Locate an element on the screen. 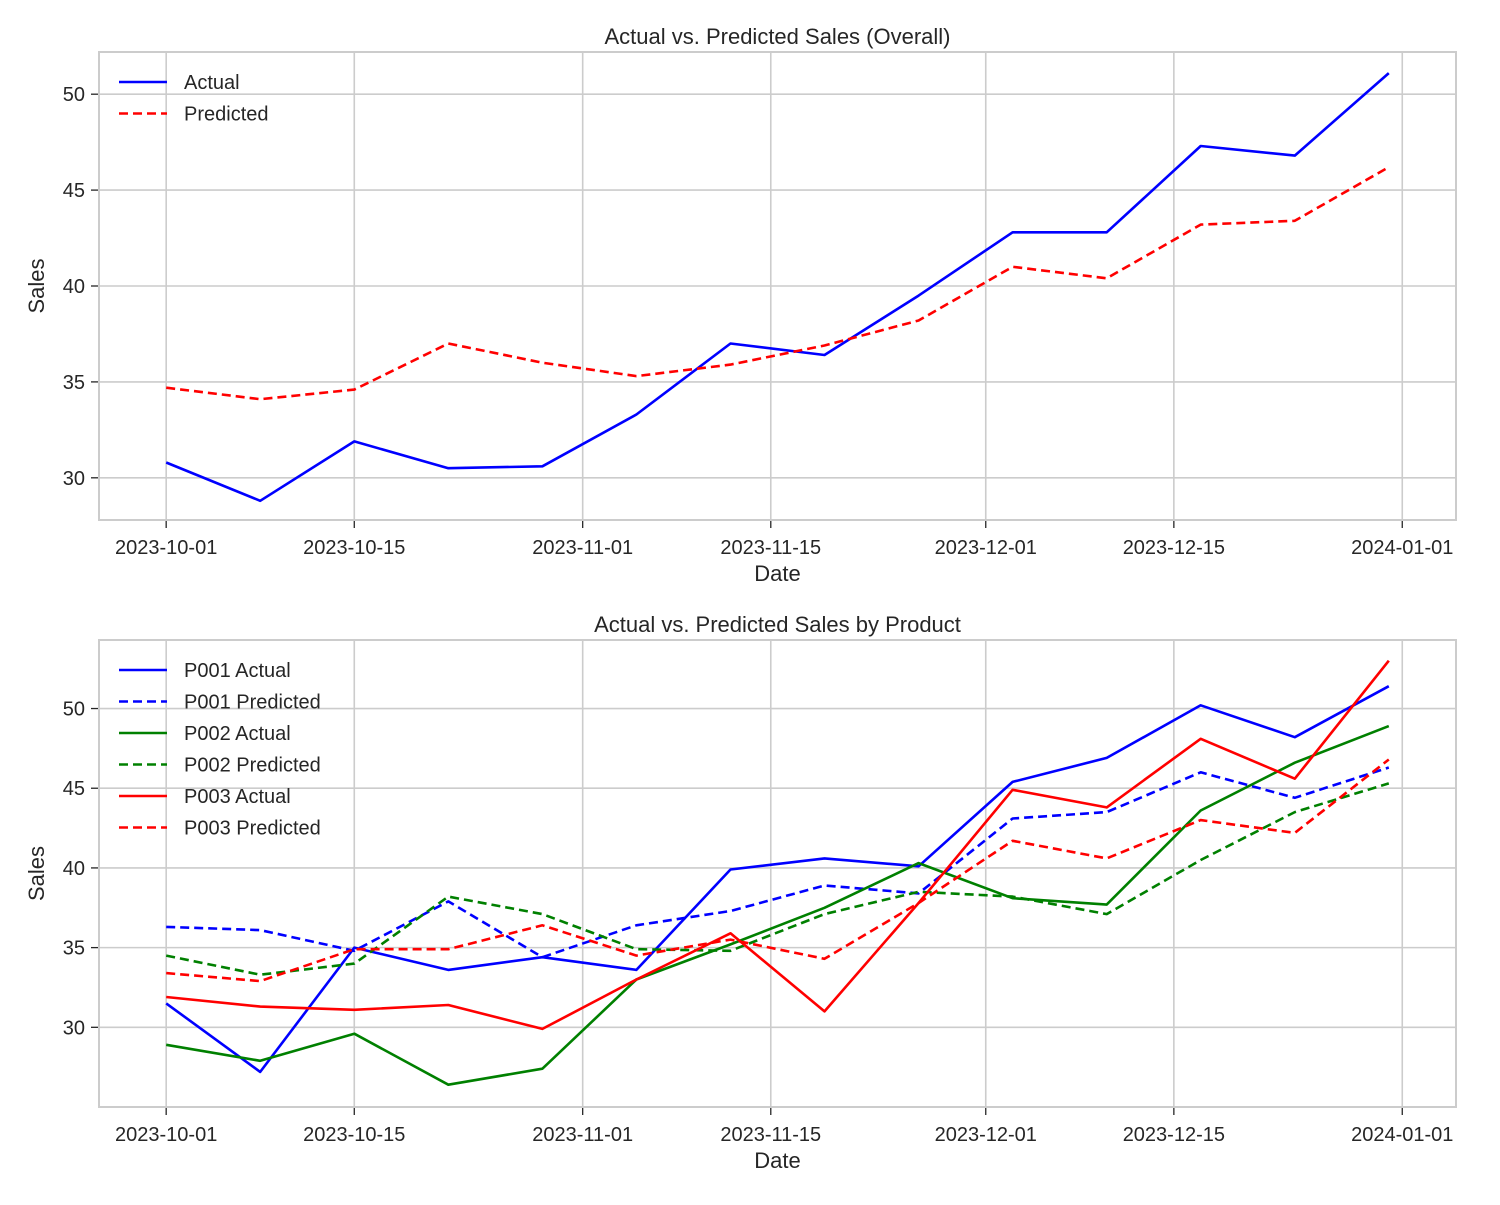 The height and width of the screenshot is (1205, 1500). legend-label: P002 Actual is located at coordinates (237, 734).